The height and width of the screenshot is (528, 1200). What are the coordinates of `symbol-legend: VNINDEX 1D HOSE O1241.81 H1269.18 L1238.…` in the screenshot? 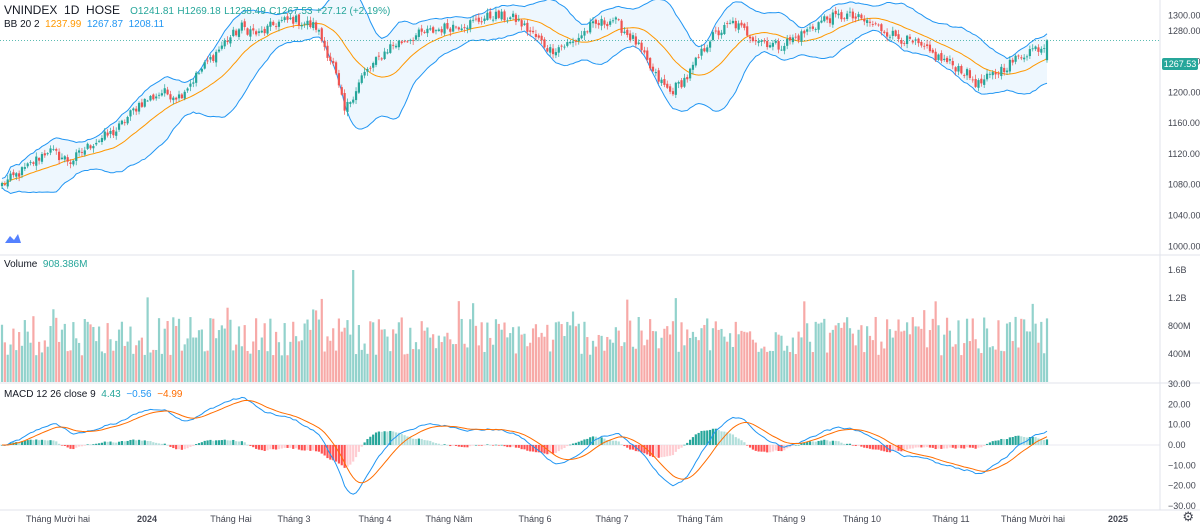 It's located at (197, 10).